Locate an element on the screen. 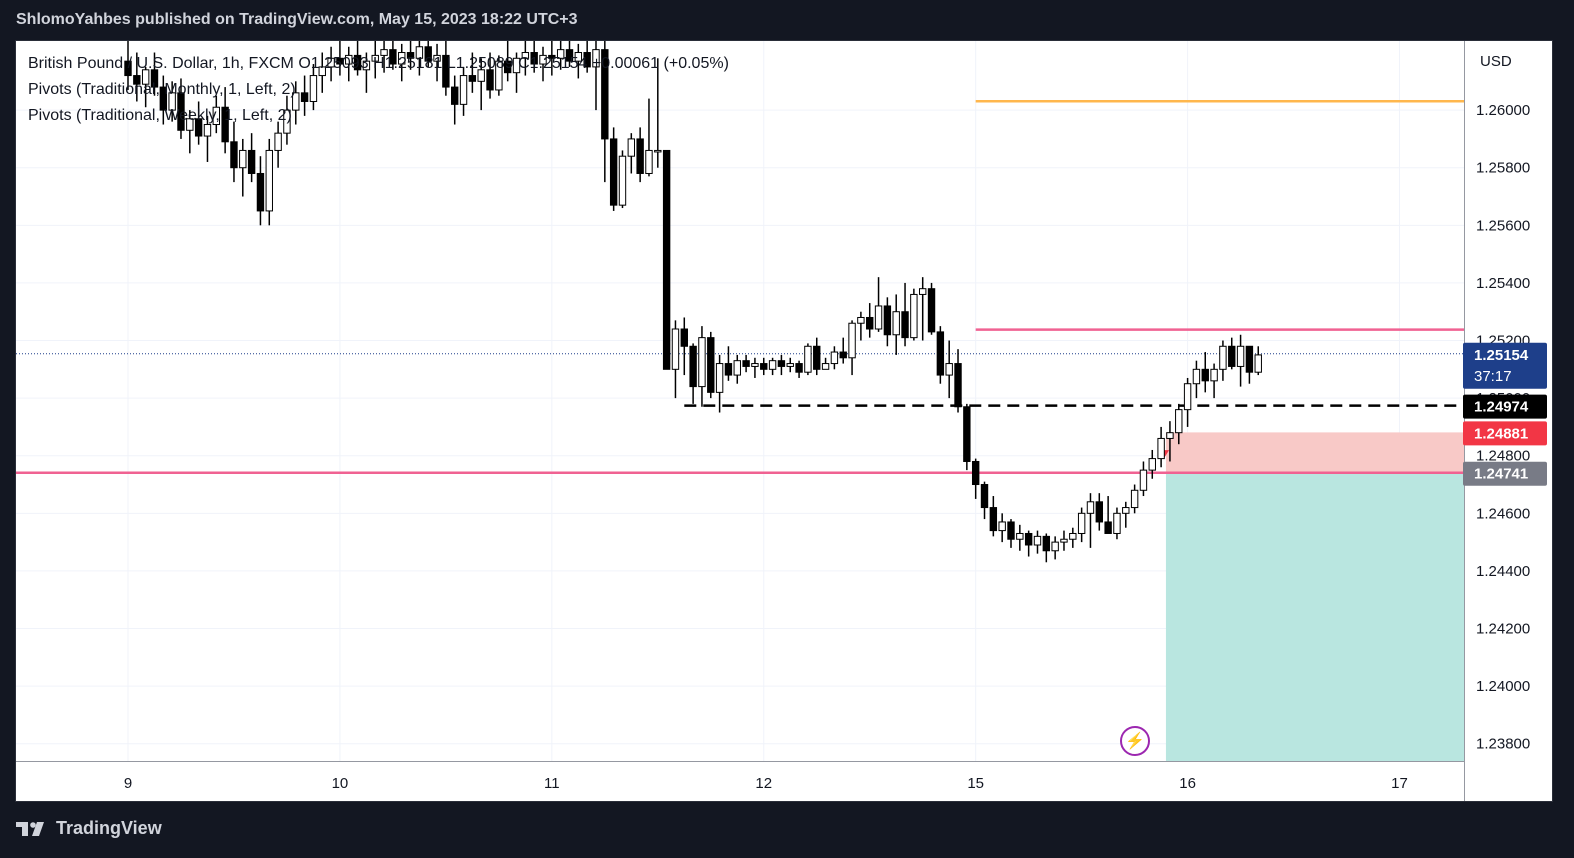  current-price-badge-text: 1.25154 is located at coordinates (1501, 355).